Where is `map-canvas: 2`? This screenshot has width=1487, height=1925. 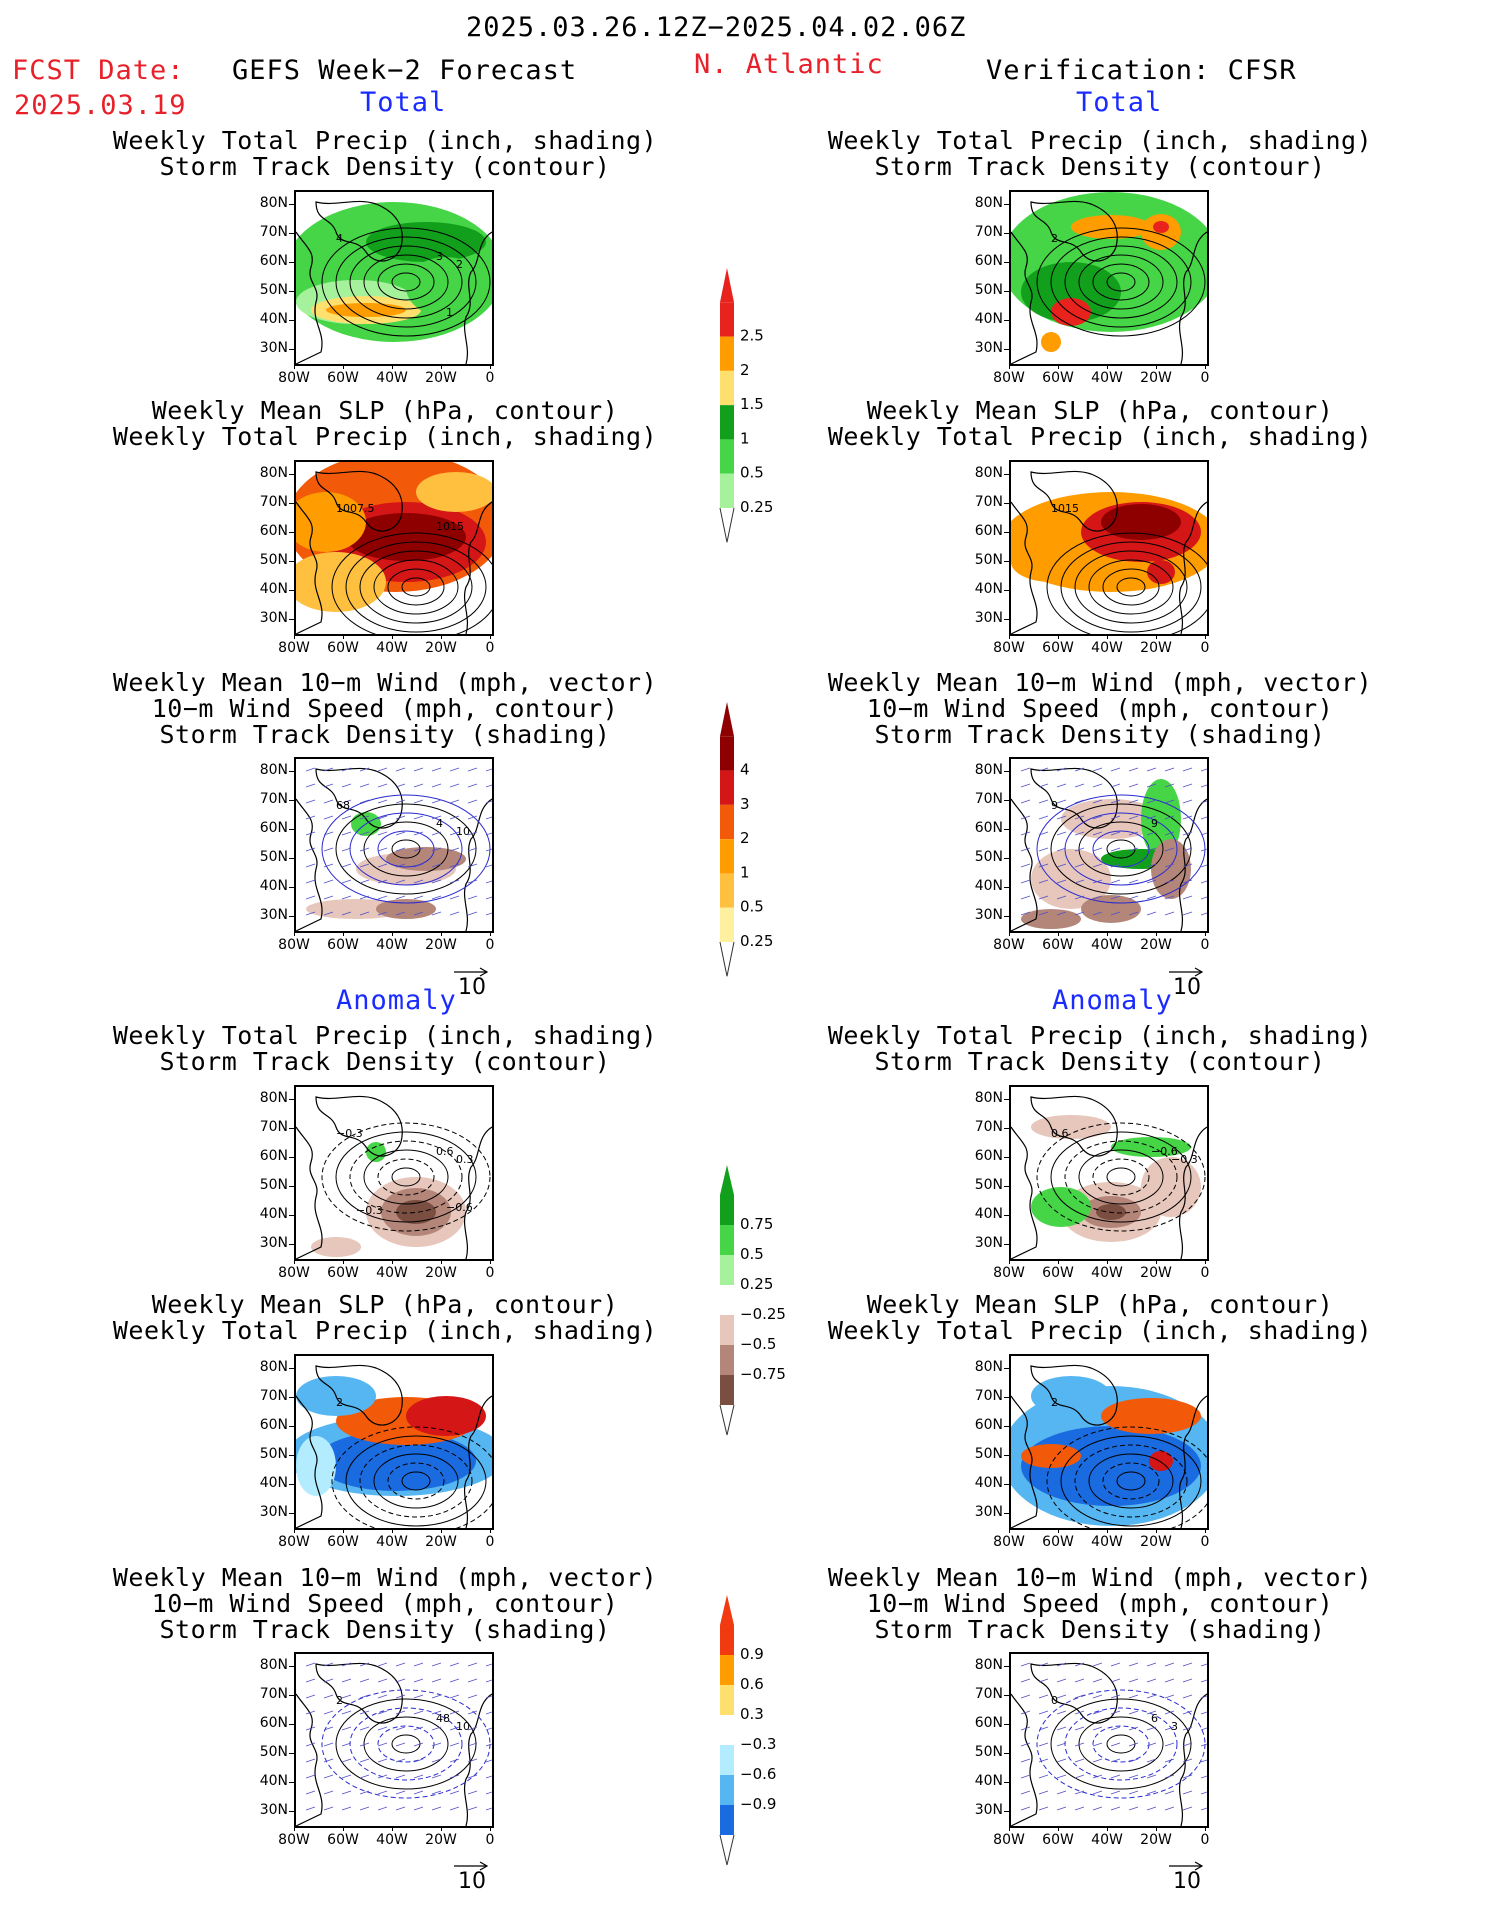 map-canvas: 2 is located at coordinates (394, 1446).